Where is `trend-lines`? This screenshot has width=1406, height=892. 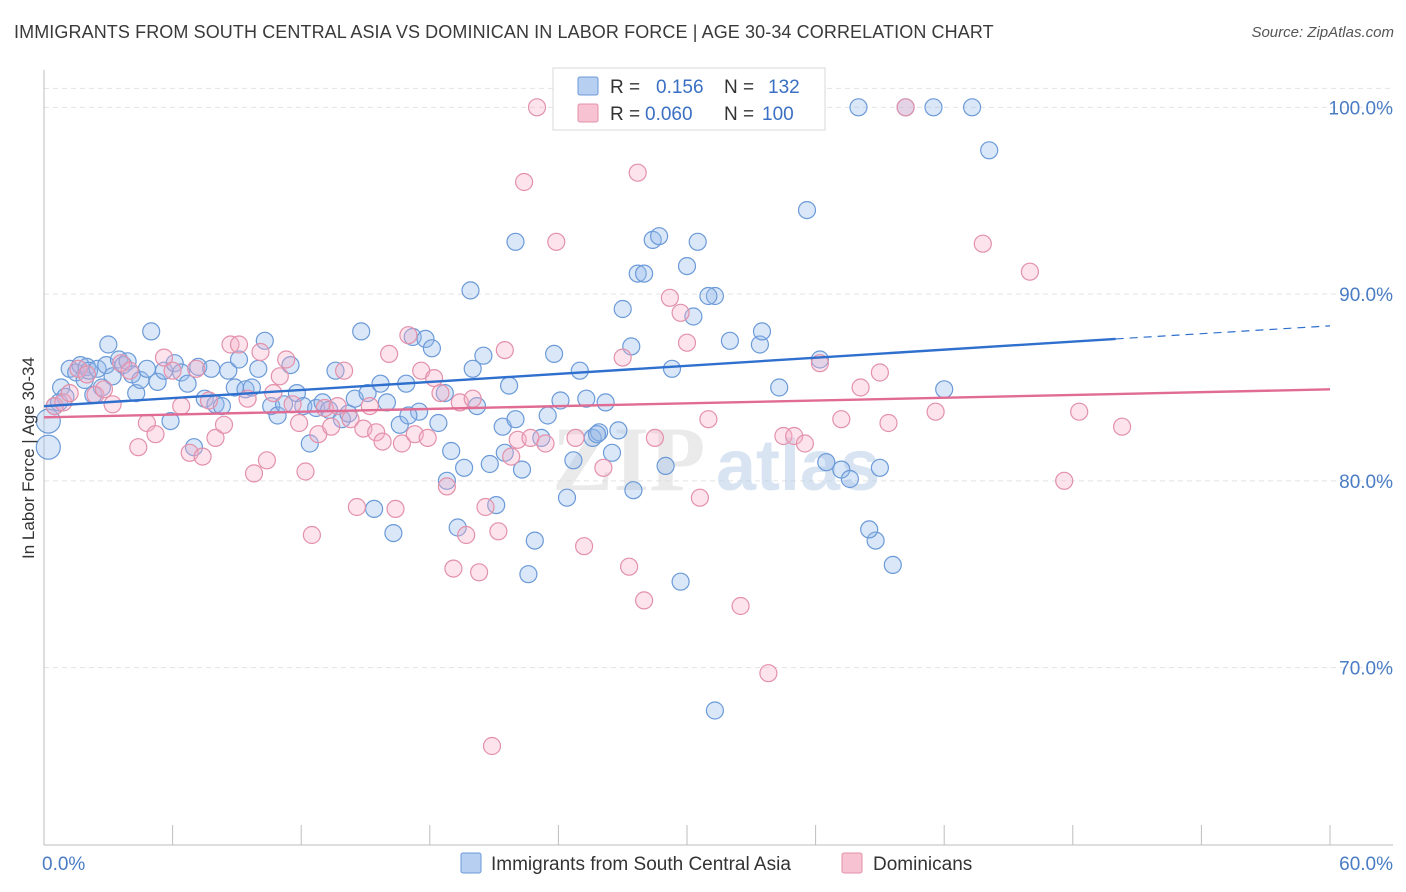
trend-lines is located at coordinates (687, 372).